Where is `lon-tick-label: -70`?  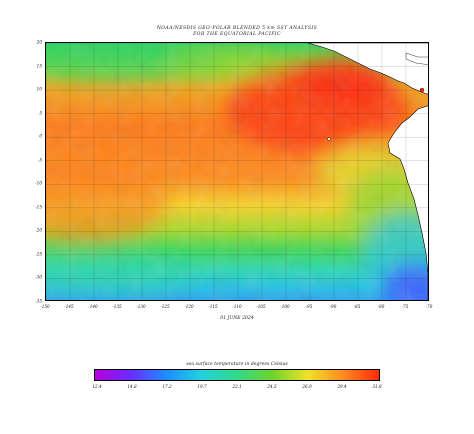 lon-tick-label: -70 is located at coordinates (429, 306).